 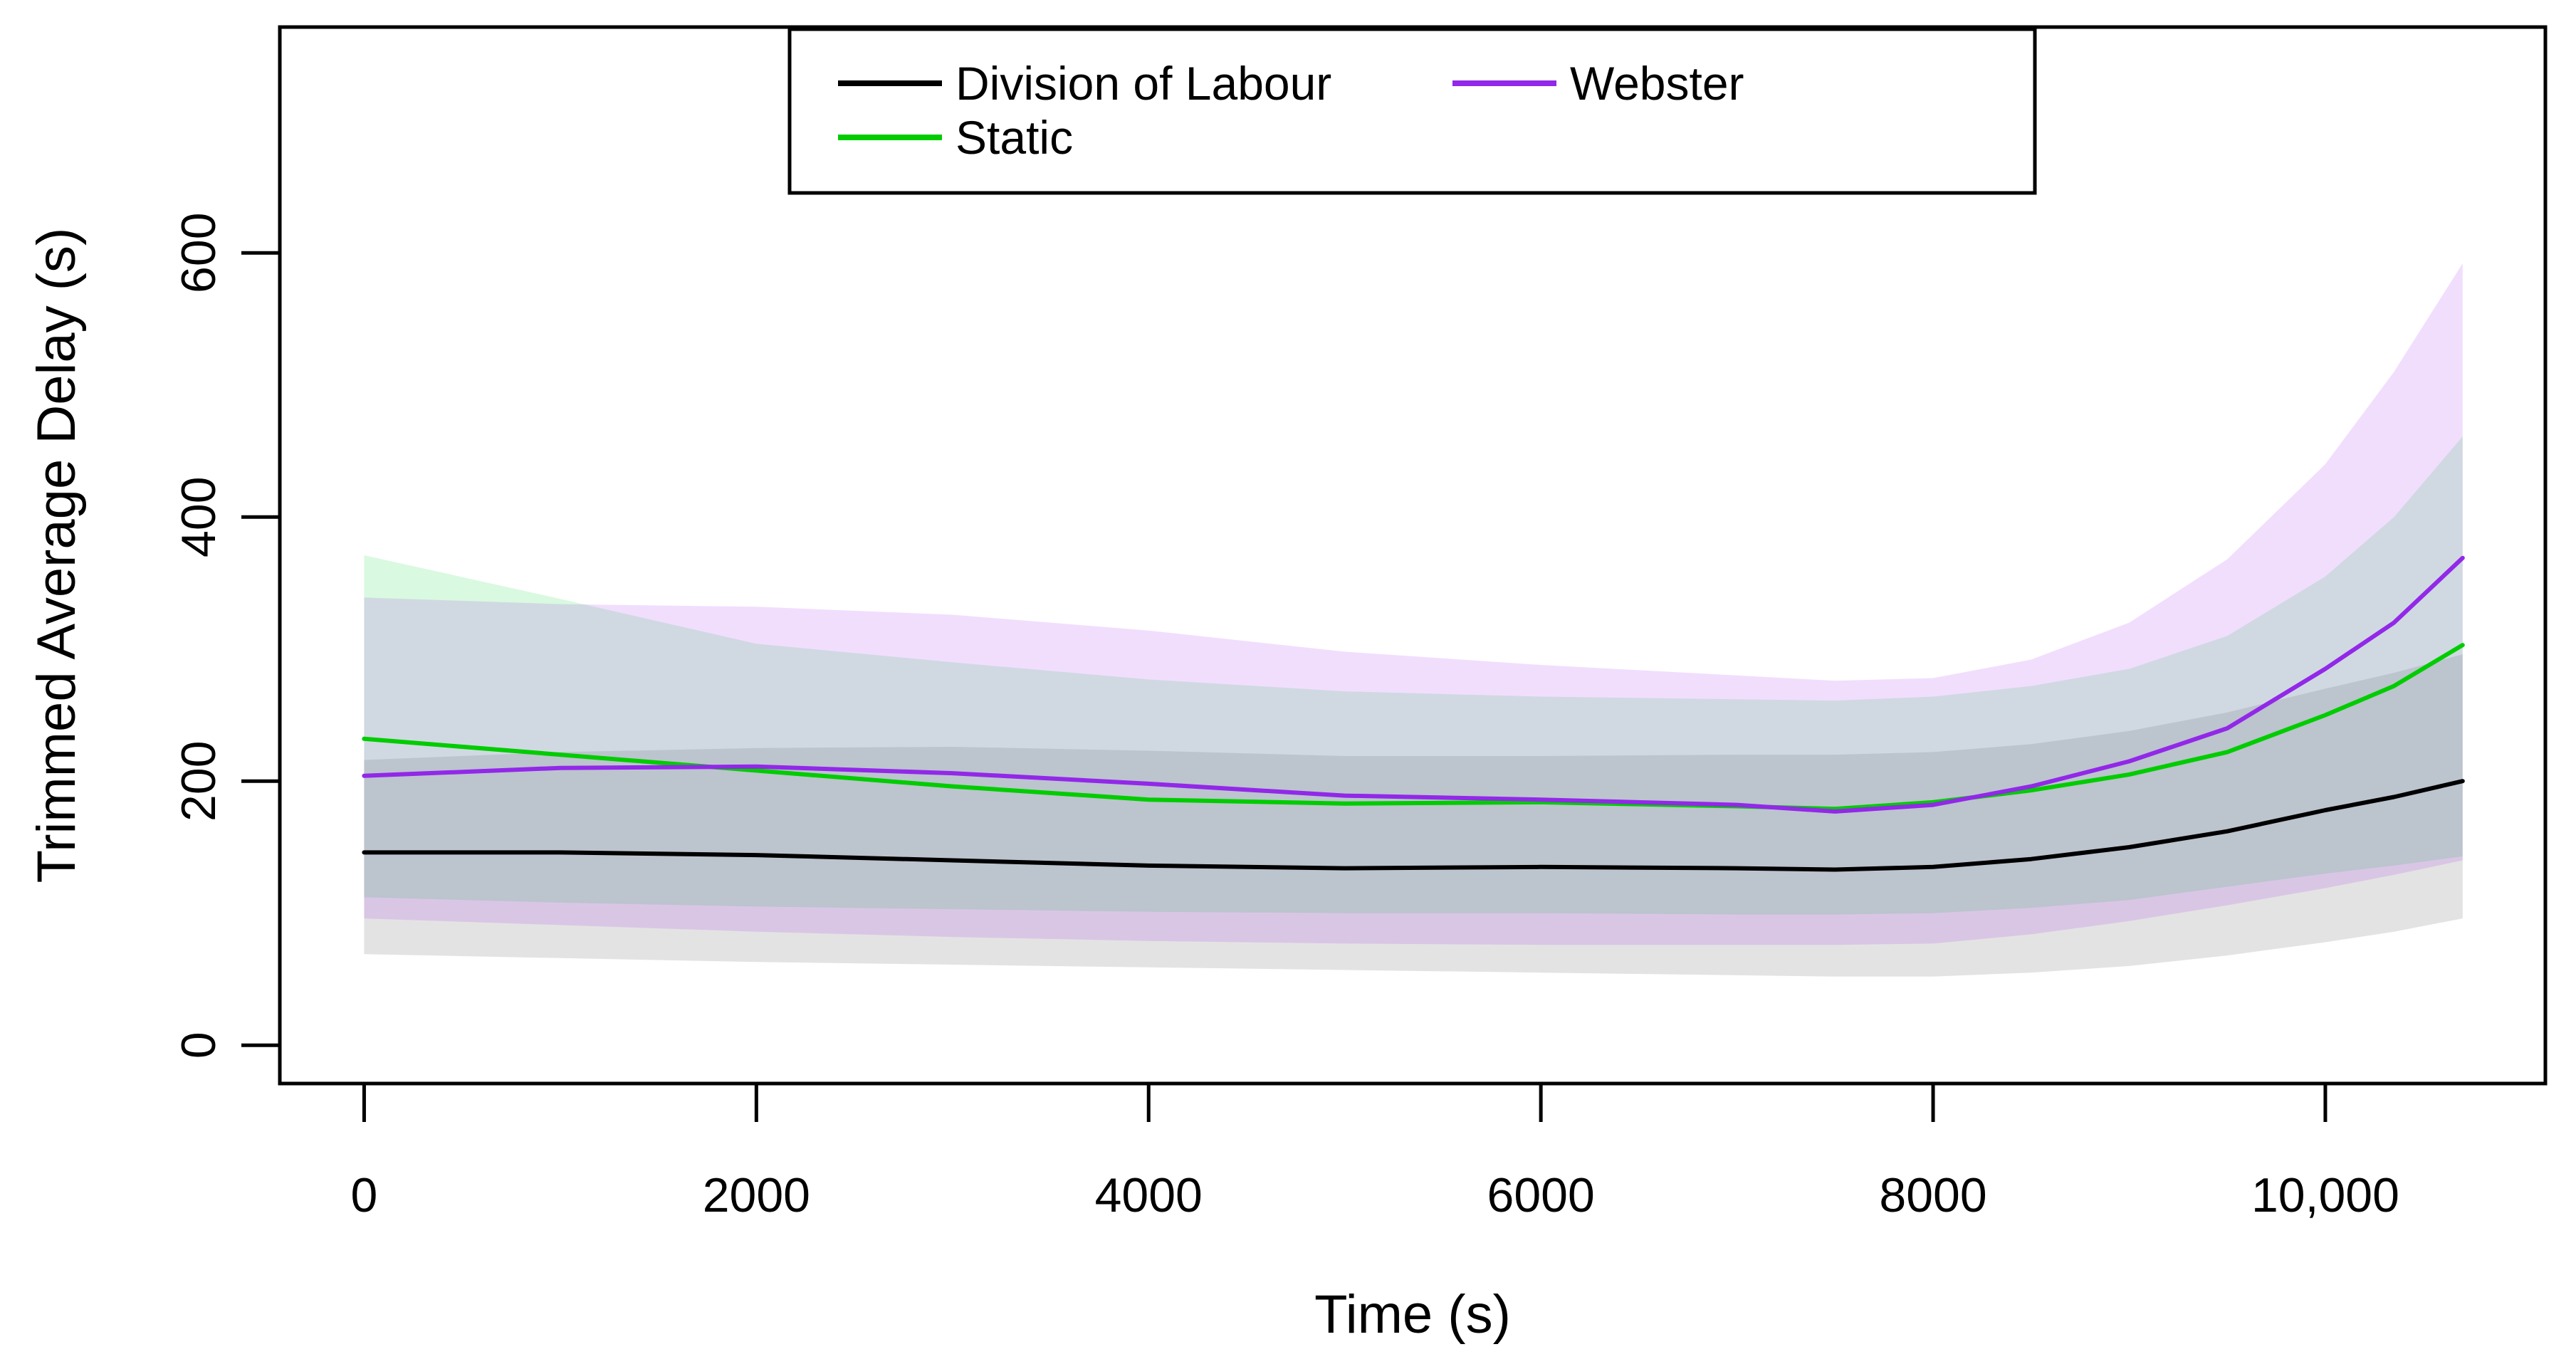 What do you see at coordinates (199, 1045) in the screenshot?
I see `y-tick-label: 0` at bounding box center [199, 1045].